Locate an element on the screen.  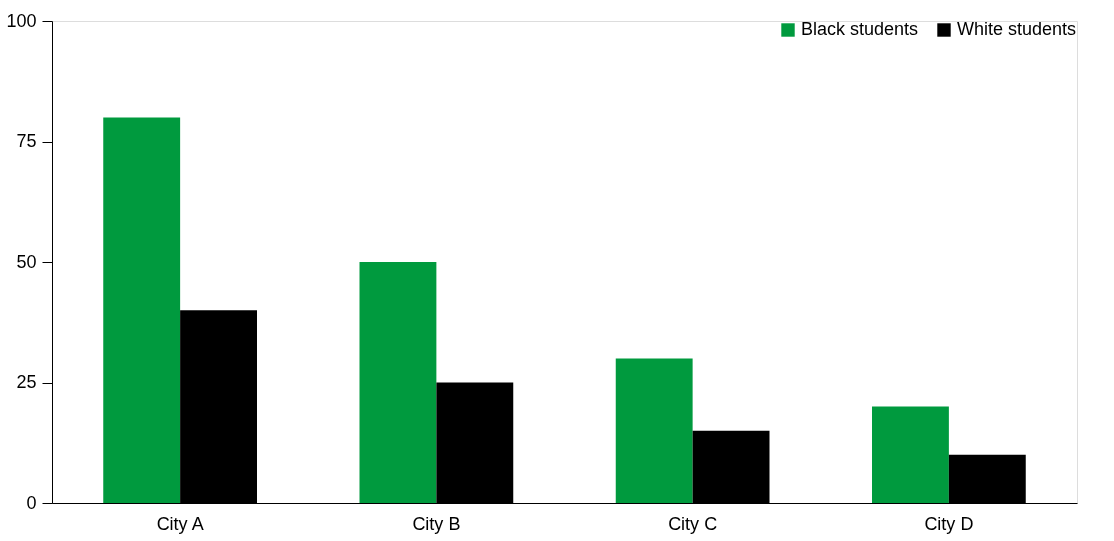
x-tick-label: City C is located at coordinates (693, 523).